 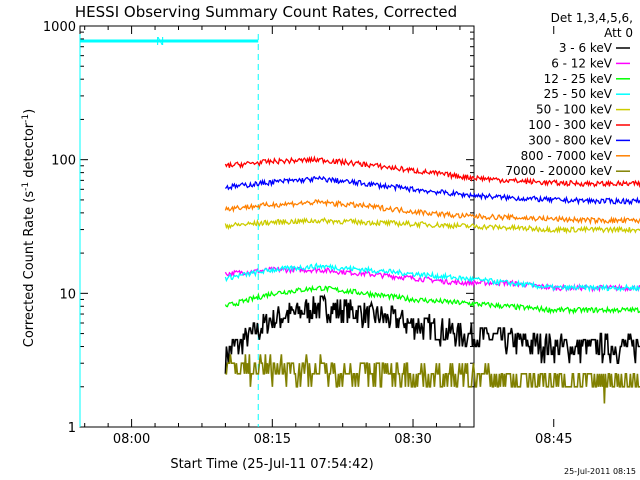 I want to click on x-axis-label: Start Time (25-Jul-11 07:54:42), so click(x=271, y=464).